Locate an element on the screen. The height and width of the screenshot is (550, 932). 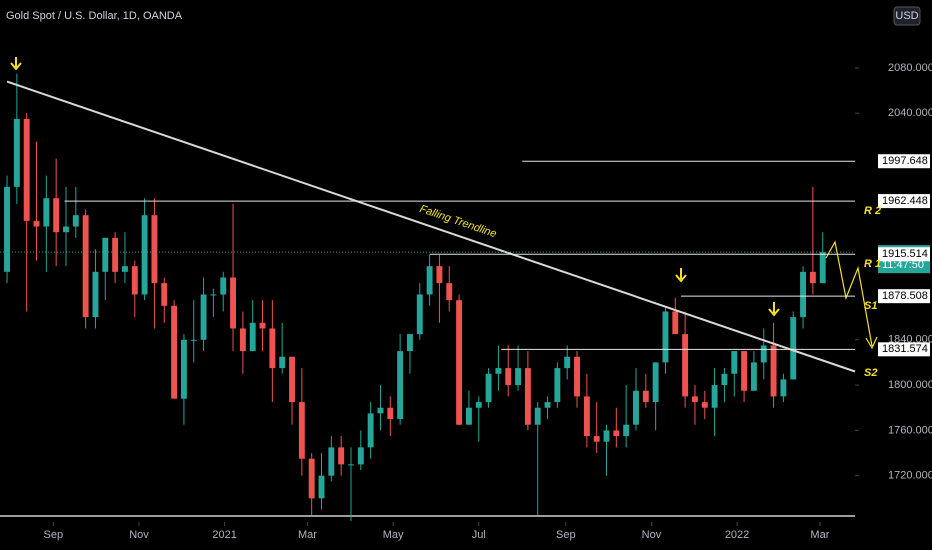
y-tick-label: 2080.000 is located at coordinates (910, 68).